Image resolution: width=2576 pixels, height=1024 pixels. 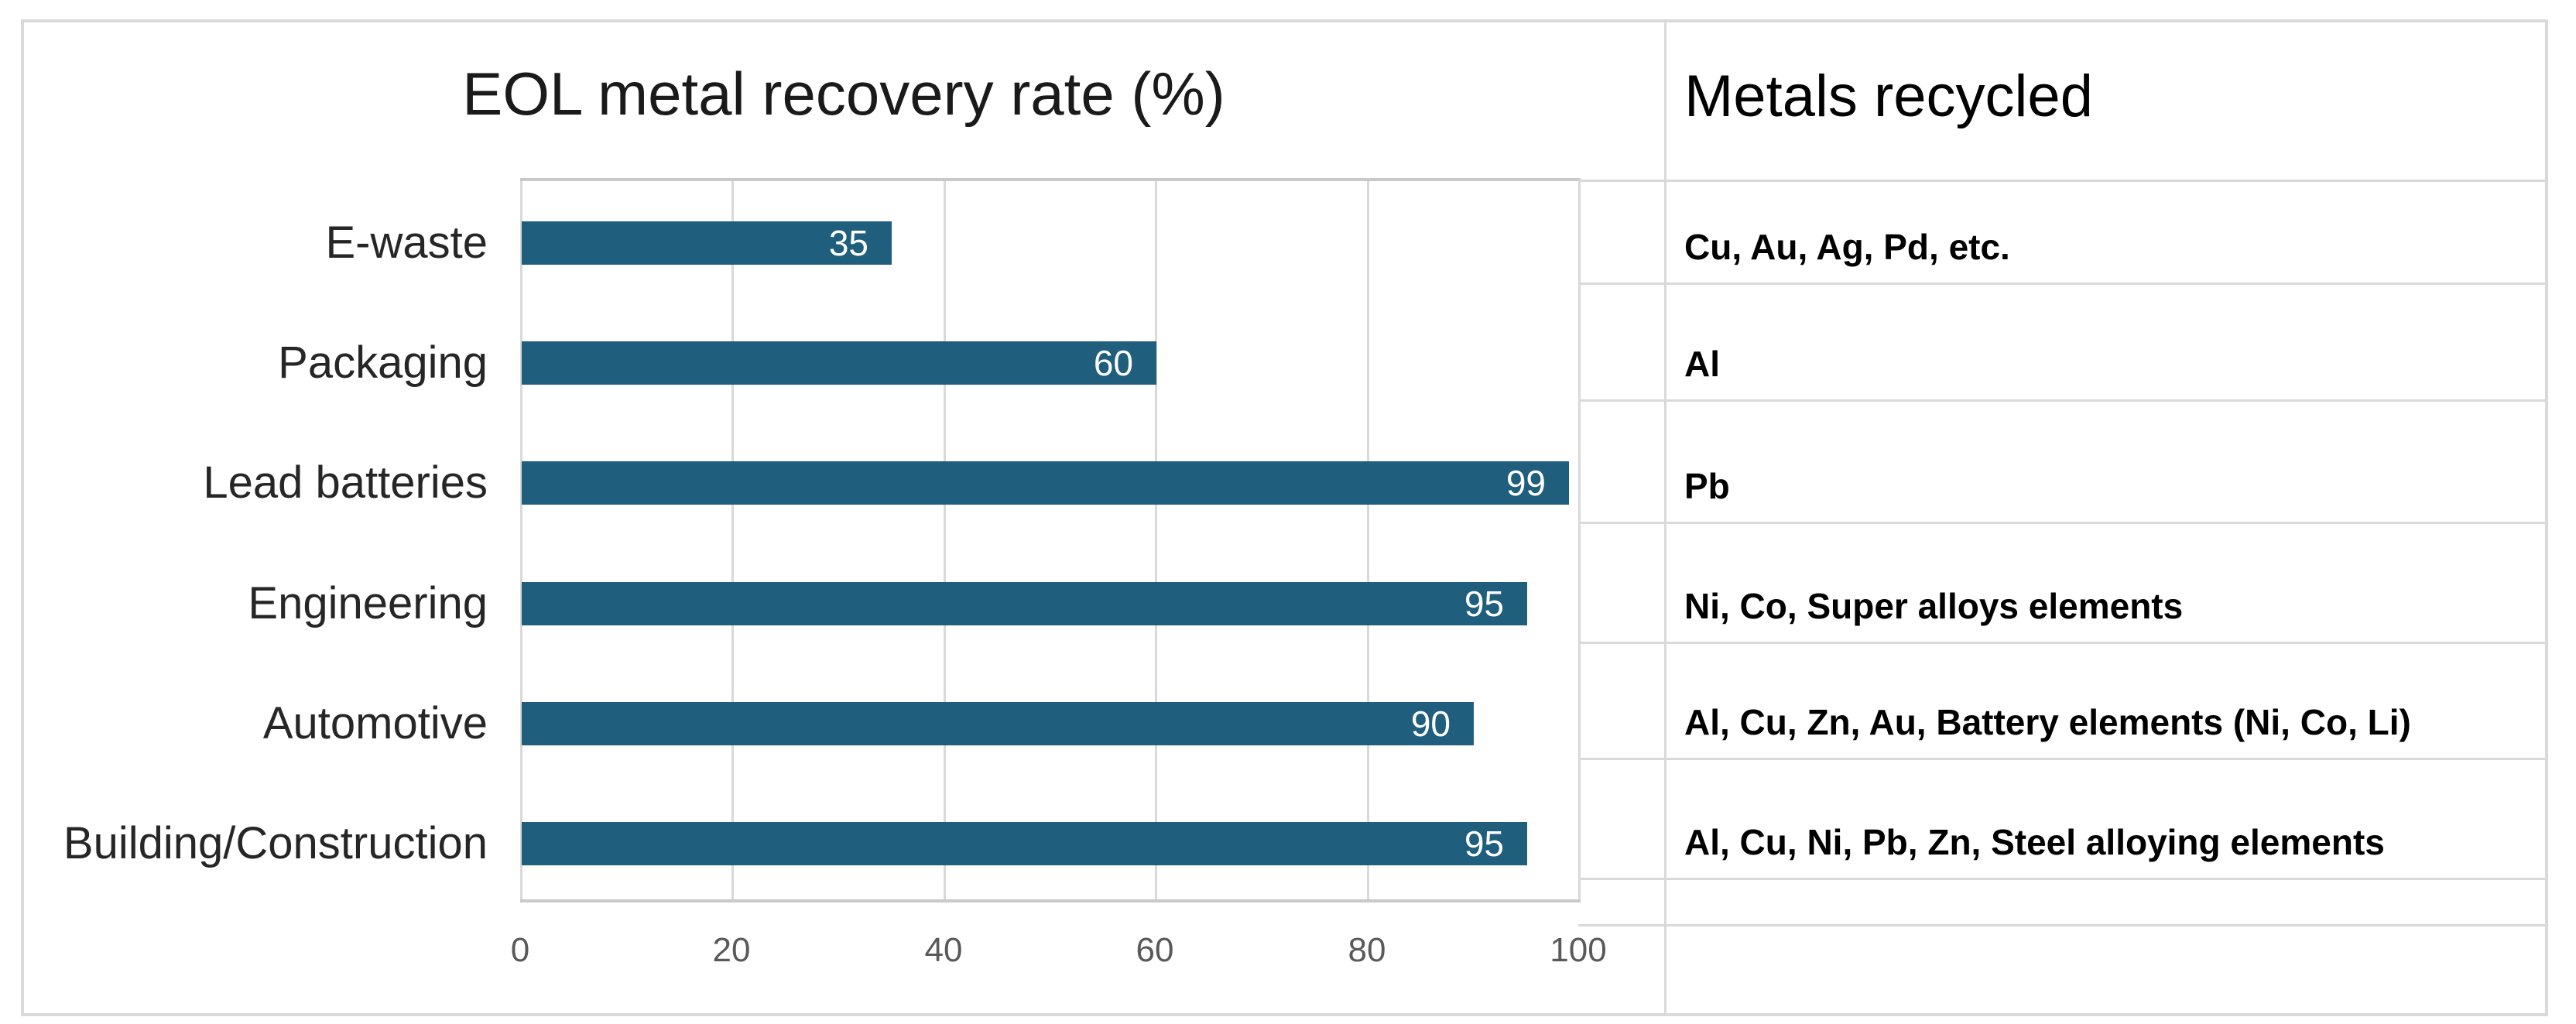 I want to click on x-tick-80: 80, so click(x=1367, y=950).